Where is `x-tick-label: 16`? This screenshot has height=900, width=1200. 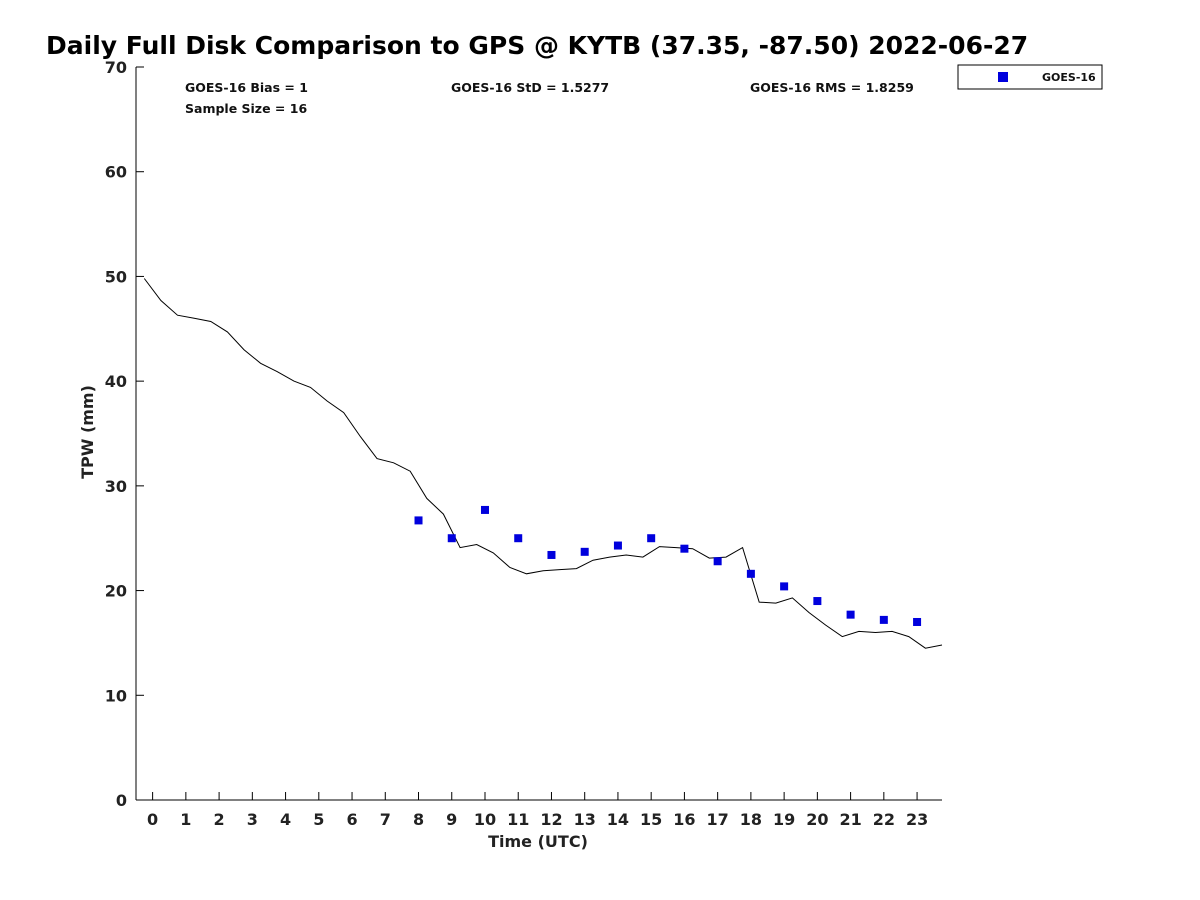
x-tick-label: 16 is located at coordinates (684, 819).